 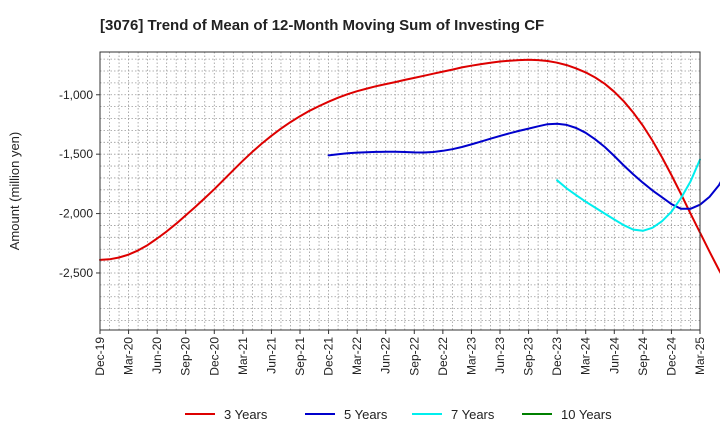 What do you see at coordinates (643, 356) in the screenshot?
I see `x-tick-label: Sep-24` at bounding box center [643, 356].